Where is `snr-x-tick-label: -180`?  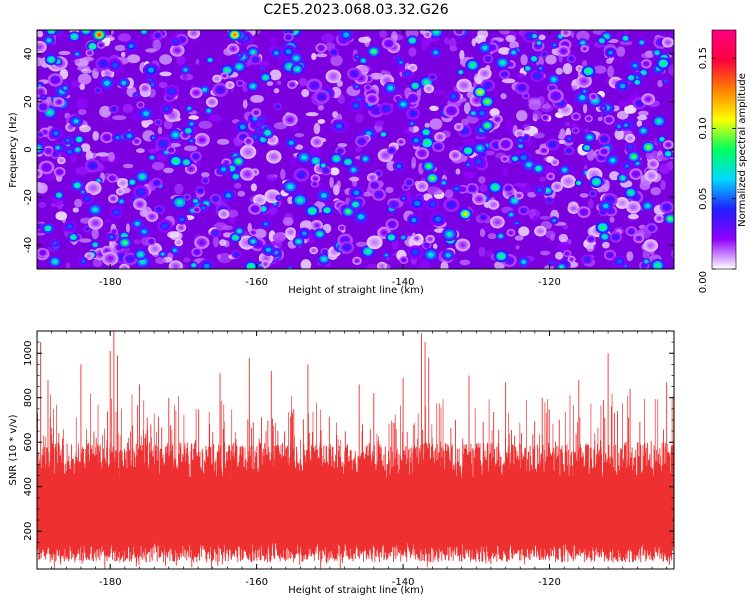 snr-x-tick-label: -180 is located at coordinates (110, 582).